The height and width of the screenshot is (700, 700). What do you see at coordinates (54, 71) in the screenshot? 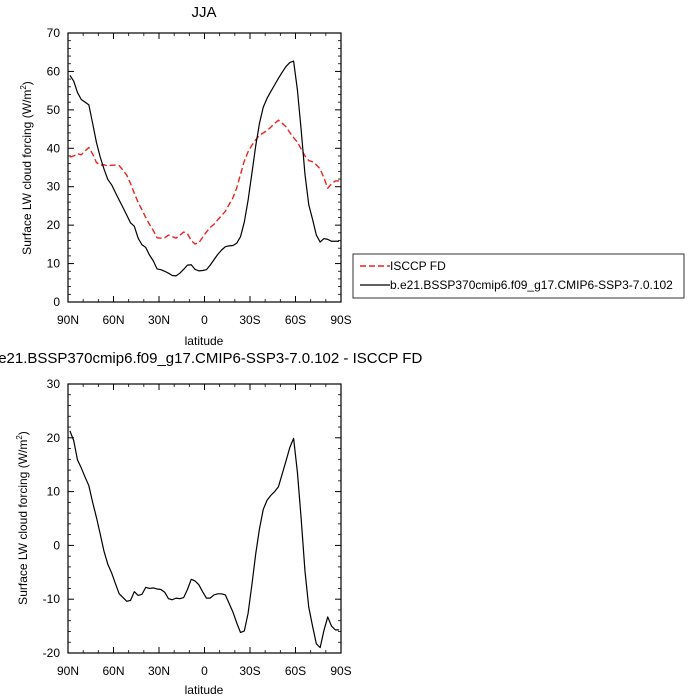
I see `top-y-tick-label: 60` at bounding box center [54, 71].